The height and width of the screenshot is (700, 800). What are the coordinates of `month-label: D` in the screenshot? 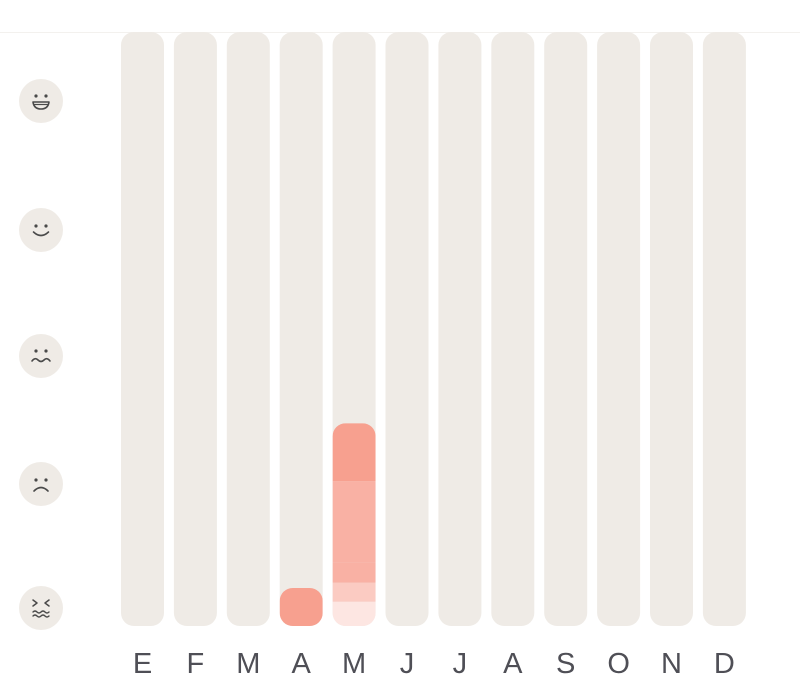 It's located at (724, 664).